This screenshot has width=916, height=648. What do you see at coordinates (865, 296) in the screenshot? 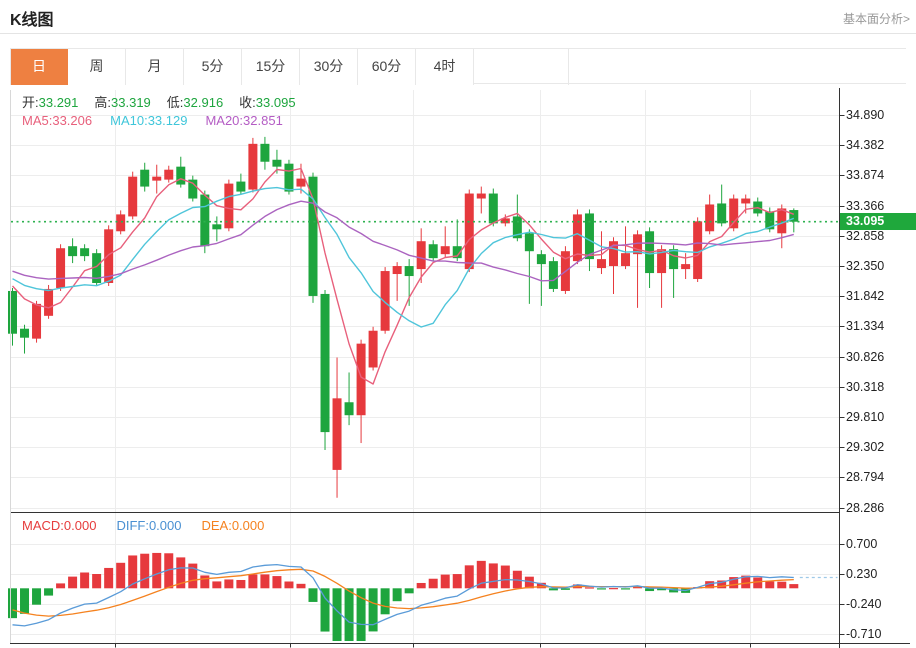
I see `ylabels-tick: 31.842` at bounding box center [865, 296].